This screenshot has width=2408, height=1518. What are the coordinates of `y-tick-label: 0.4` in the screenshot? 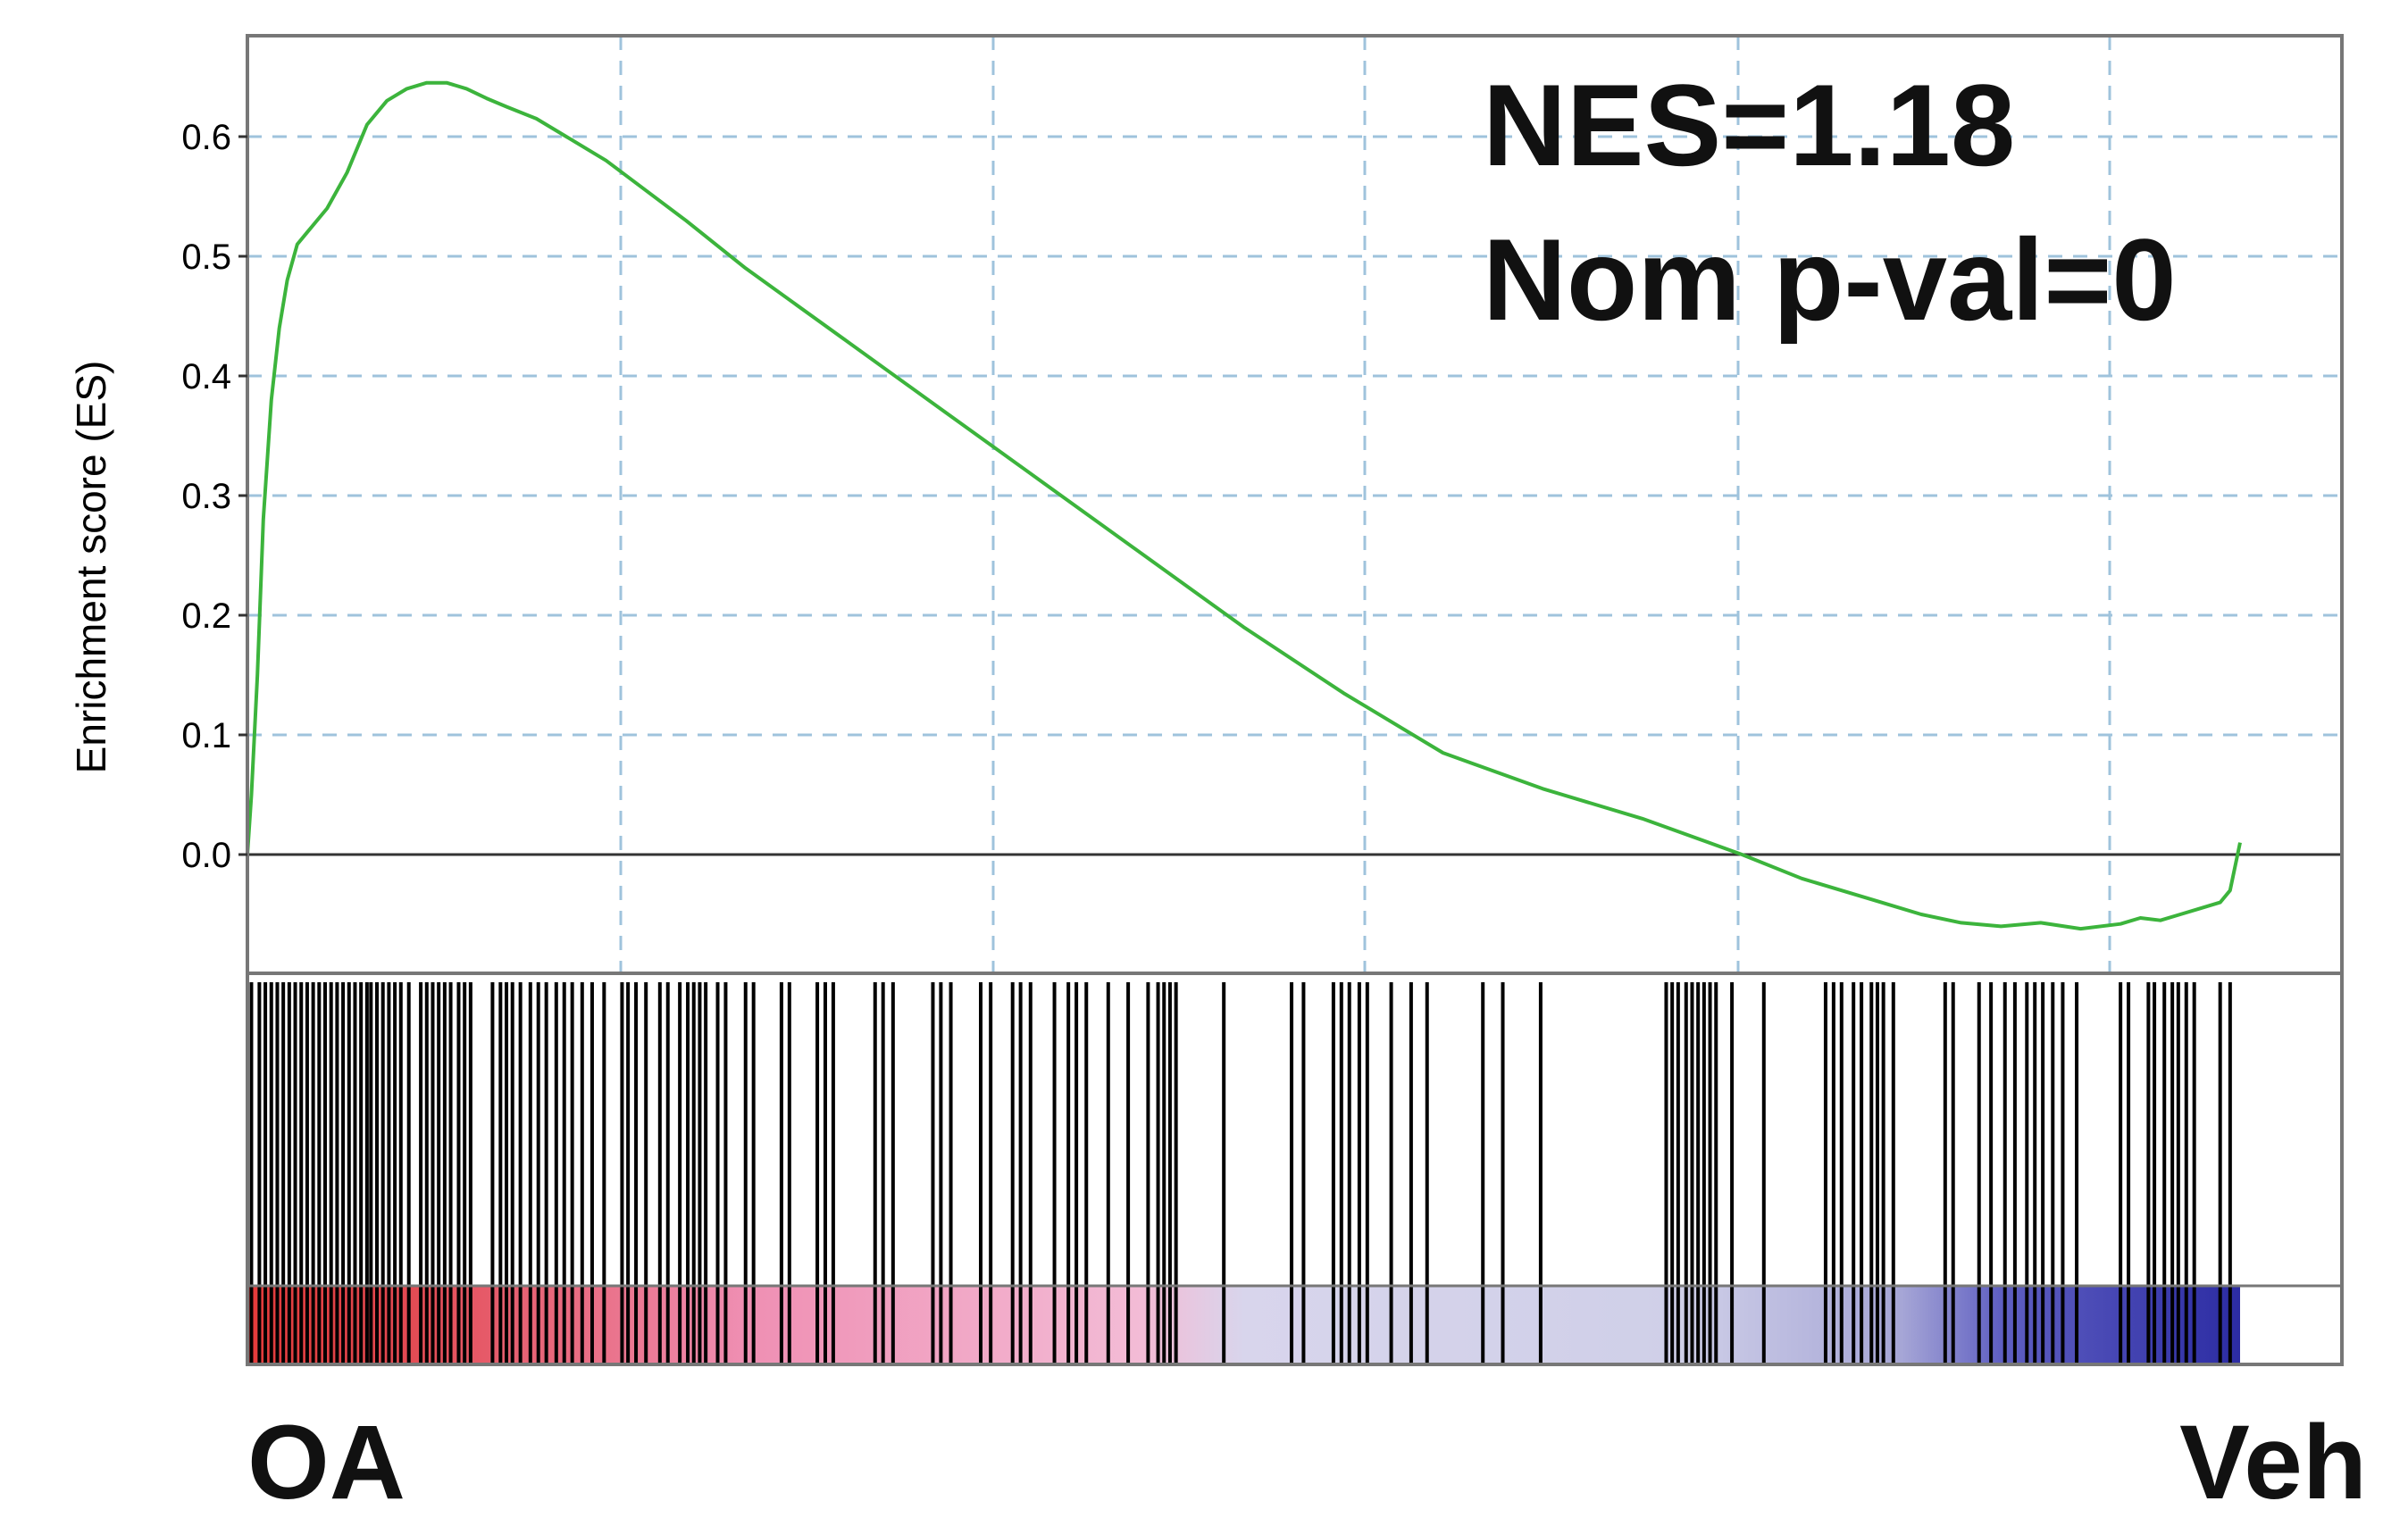 It's located at (206, 376).